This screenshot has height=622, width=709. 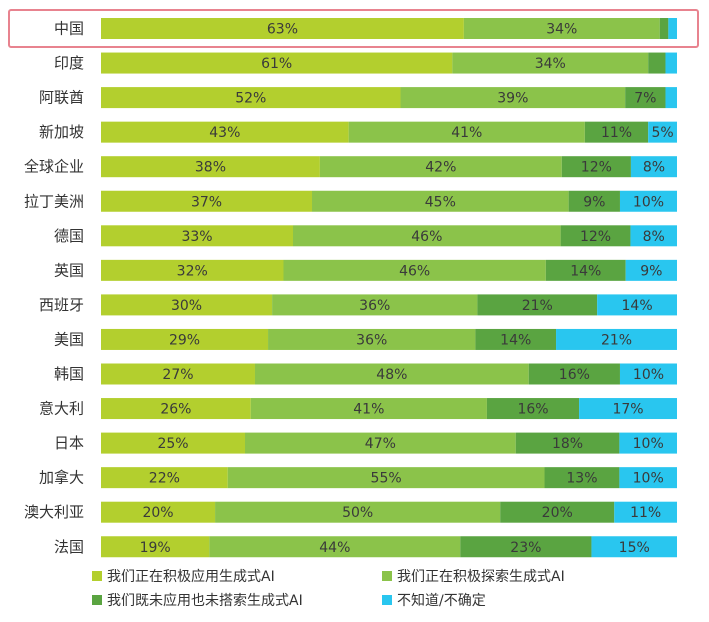 What do you see at coordinates (594, 202) in the screenshot?
I see `data-label: 9%` at bounding box center [594, 202].